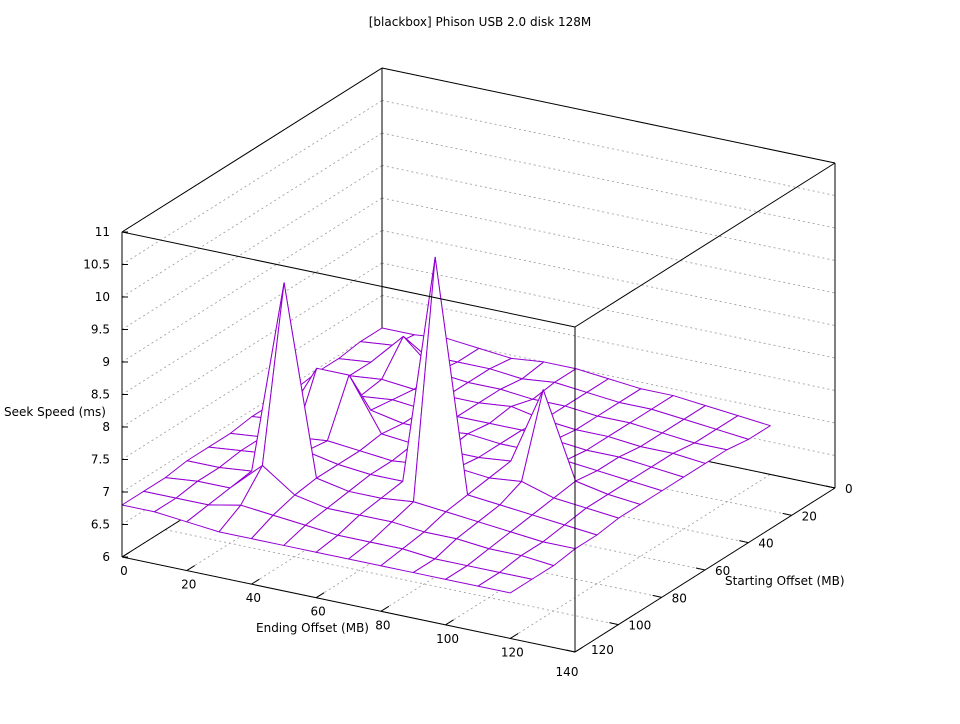 The image size is (960, 724). Describe the element at coordinates (602, 650) in the screenshot. I see `y-tick-label: 120` at that location.